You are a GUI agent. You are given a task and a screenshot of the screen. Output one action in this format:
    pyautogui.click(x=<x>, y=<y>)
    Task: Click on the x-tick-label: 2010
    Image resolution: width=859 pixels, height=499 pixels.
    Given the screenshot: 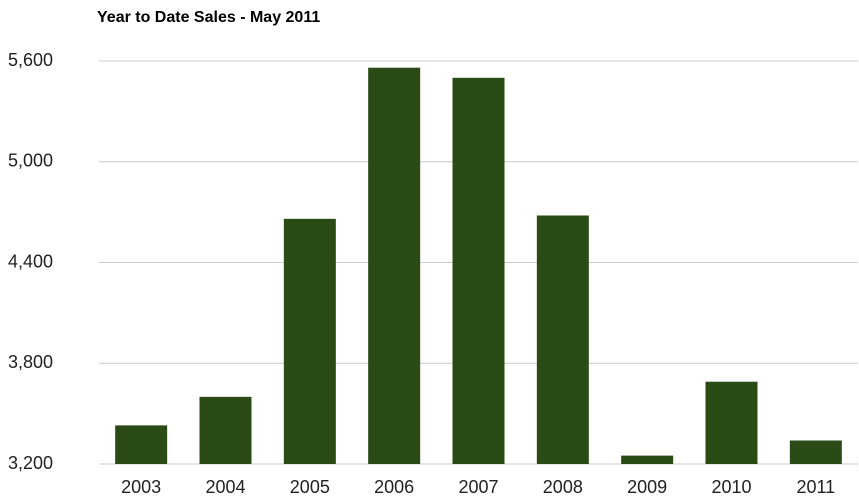 What is the action you would take?
    pyautogui.click(x=731, y=487)
    